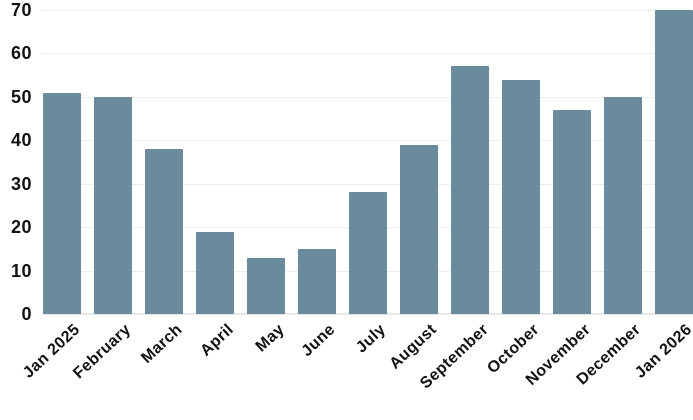 This screenshot has height=420, width=693. Describe the element at coordinates (609, 355) in the screenshot. I see `x-tick-label-december: December` at that location.